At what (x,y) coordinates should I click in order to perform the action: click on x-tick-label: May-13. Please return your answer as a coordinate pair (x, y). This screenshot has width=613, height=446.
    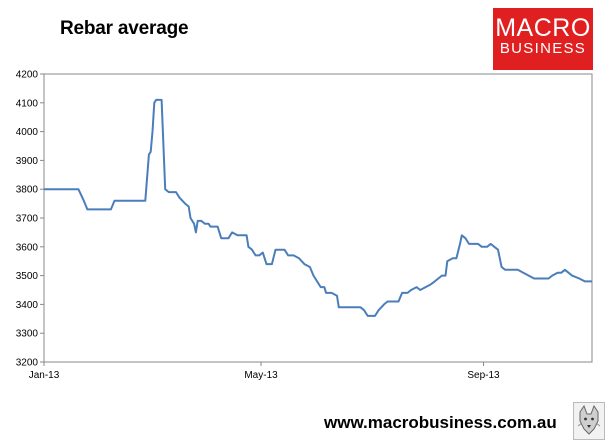
    Looking at the image, I should click on (261, 375).